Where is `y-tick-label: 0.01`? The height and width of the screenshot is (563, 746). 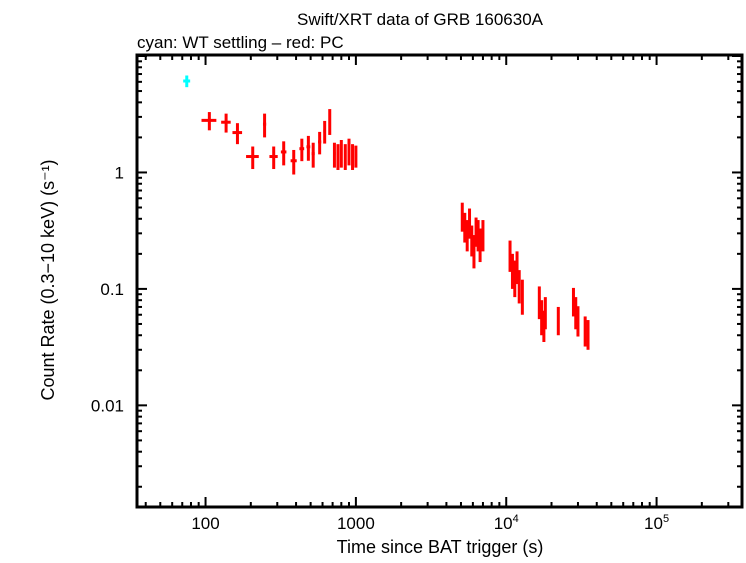
y-tick-label: 0.01 is located at coordinates (107, 405).